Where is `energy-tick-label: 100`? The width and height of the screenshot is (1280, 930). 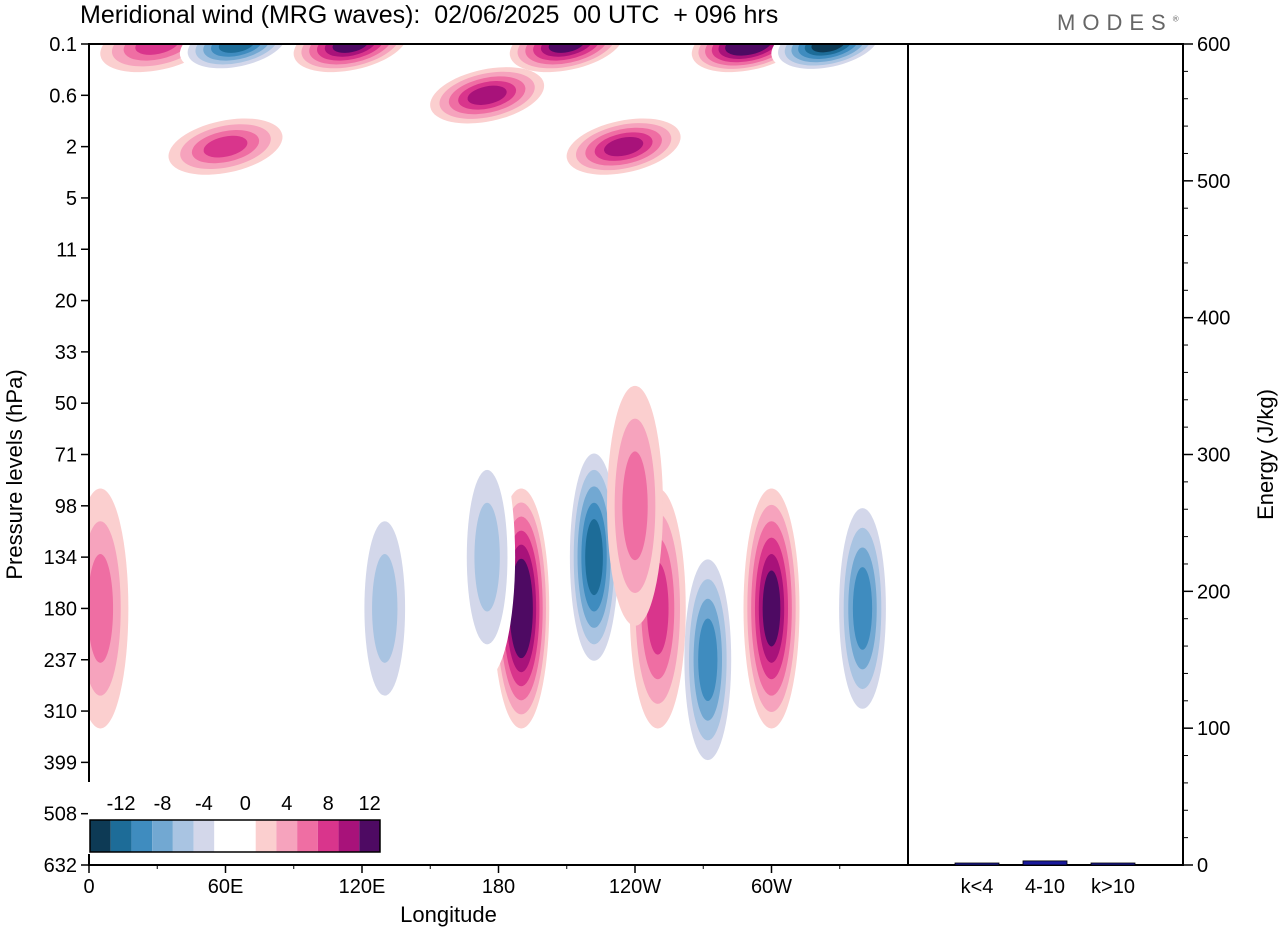
energy-tick-label: 100 is located at coordinates (1213, 729).